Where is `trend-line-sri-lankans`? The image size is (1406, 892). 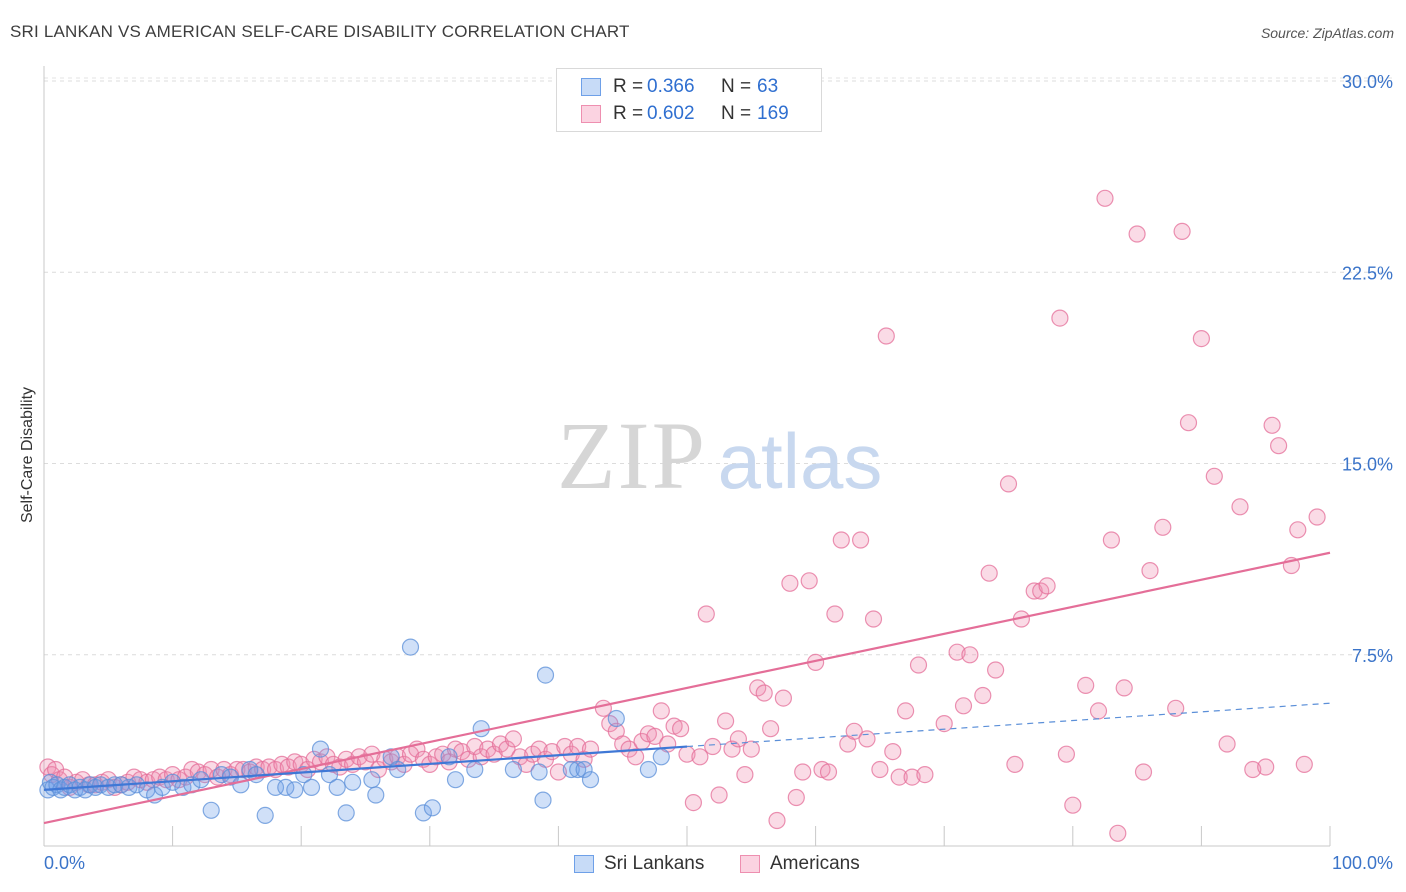
trend-line-sri-lankans is located at coordinates (365, 768).